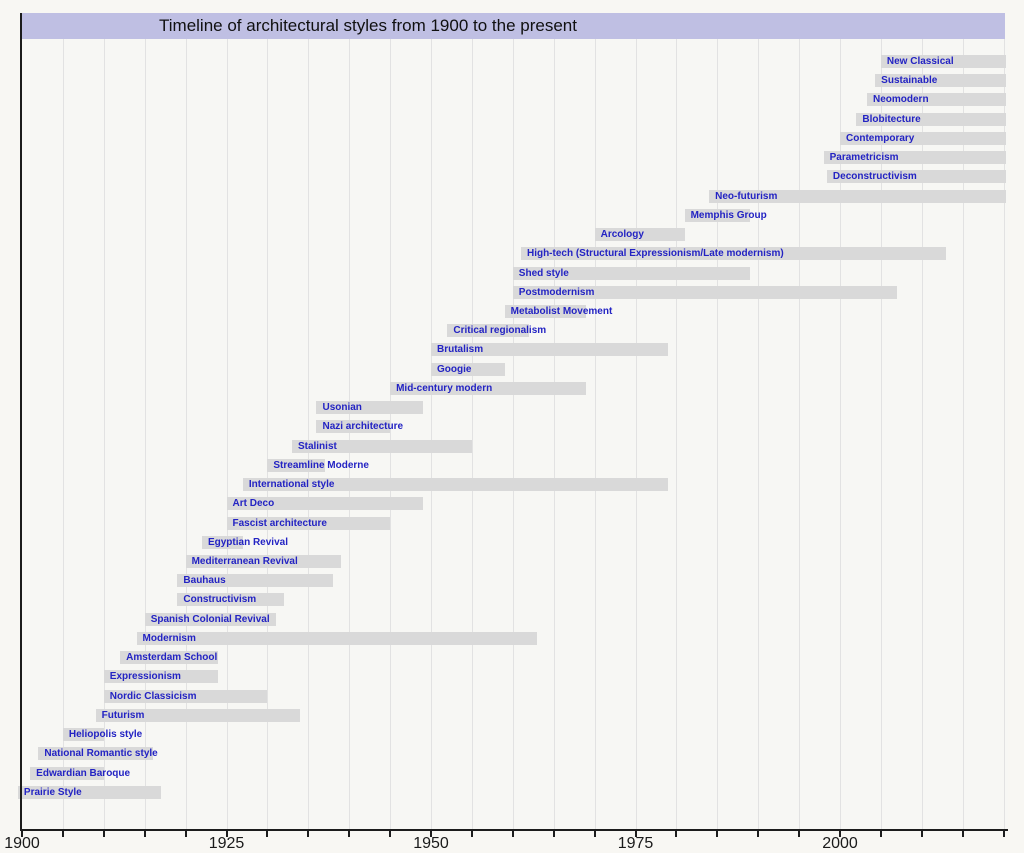 The width and height of the screenshot is (1024, 853). Describe the element at coordinates (880, 138) in the screenshot. I see `style-label: Contemporary` at that location.